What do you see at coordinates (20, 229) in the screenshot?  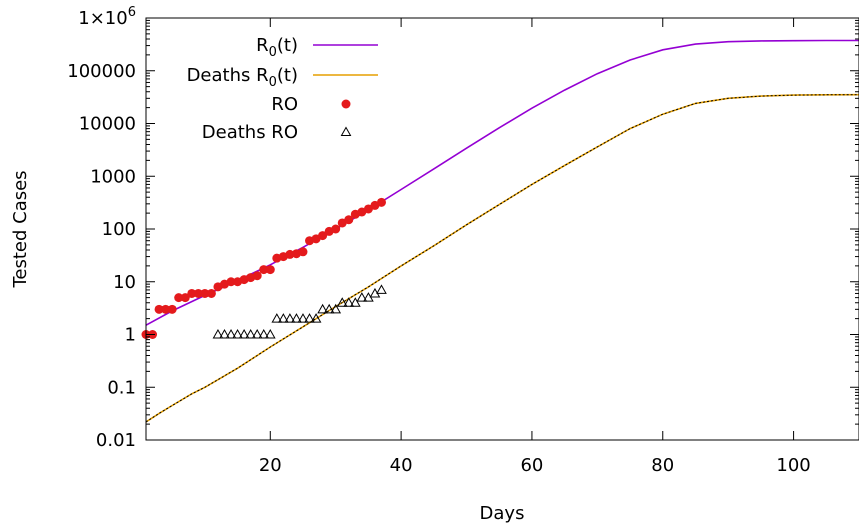 I see `y-axis-title: Tested Cases` at bounding box center [20, 229].